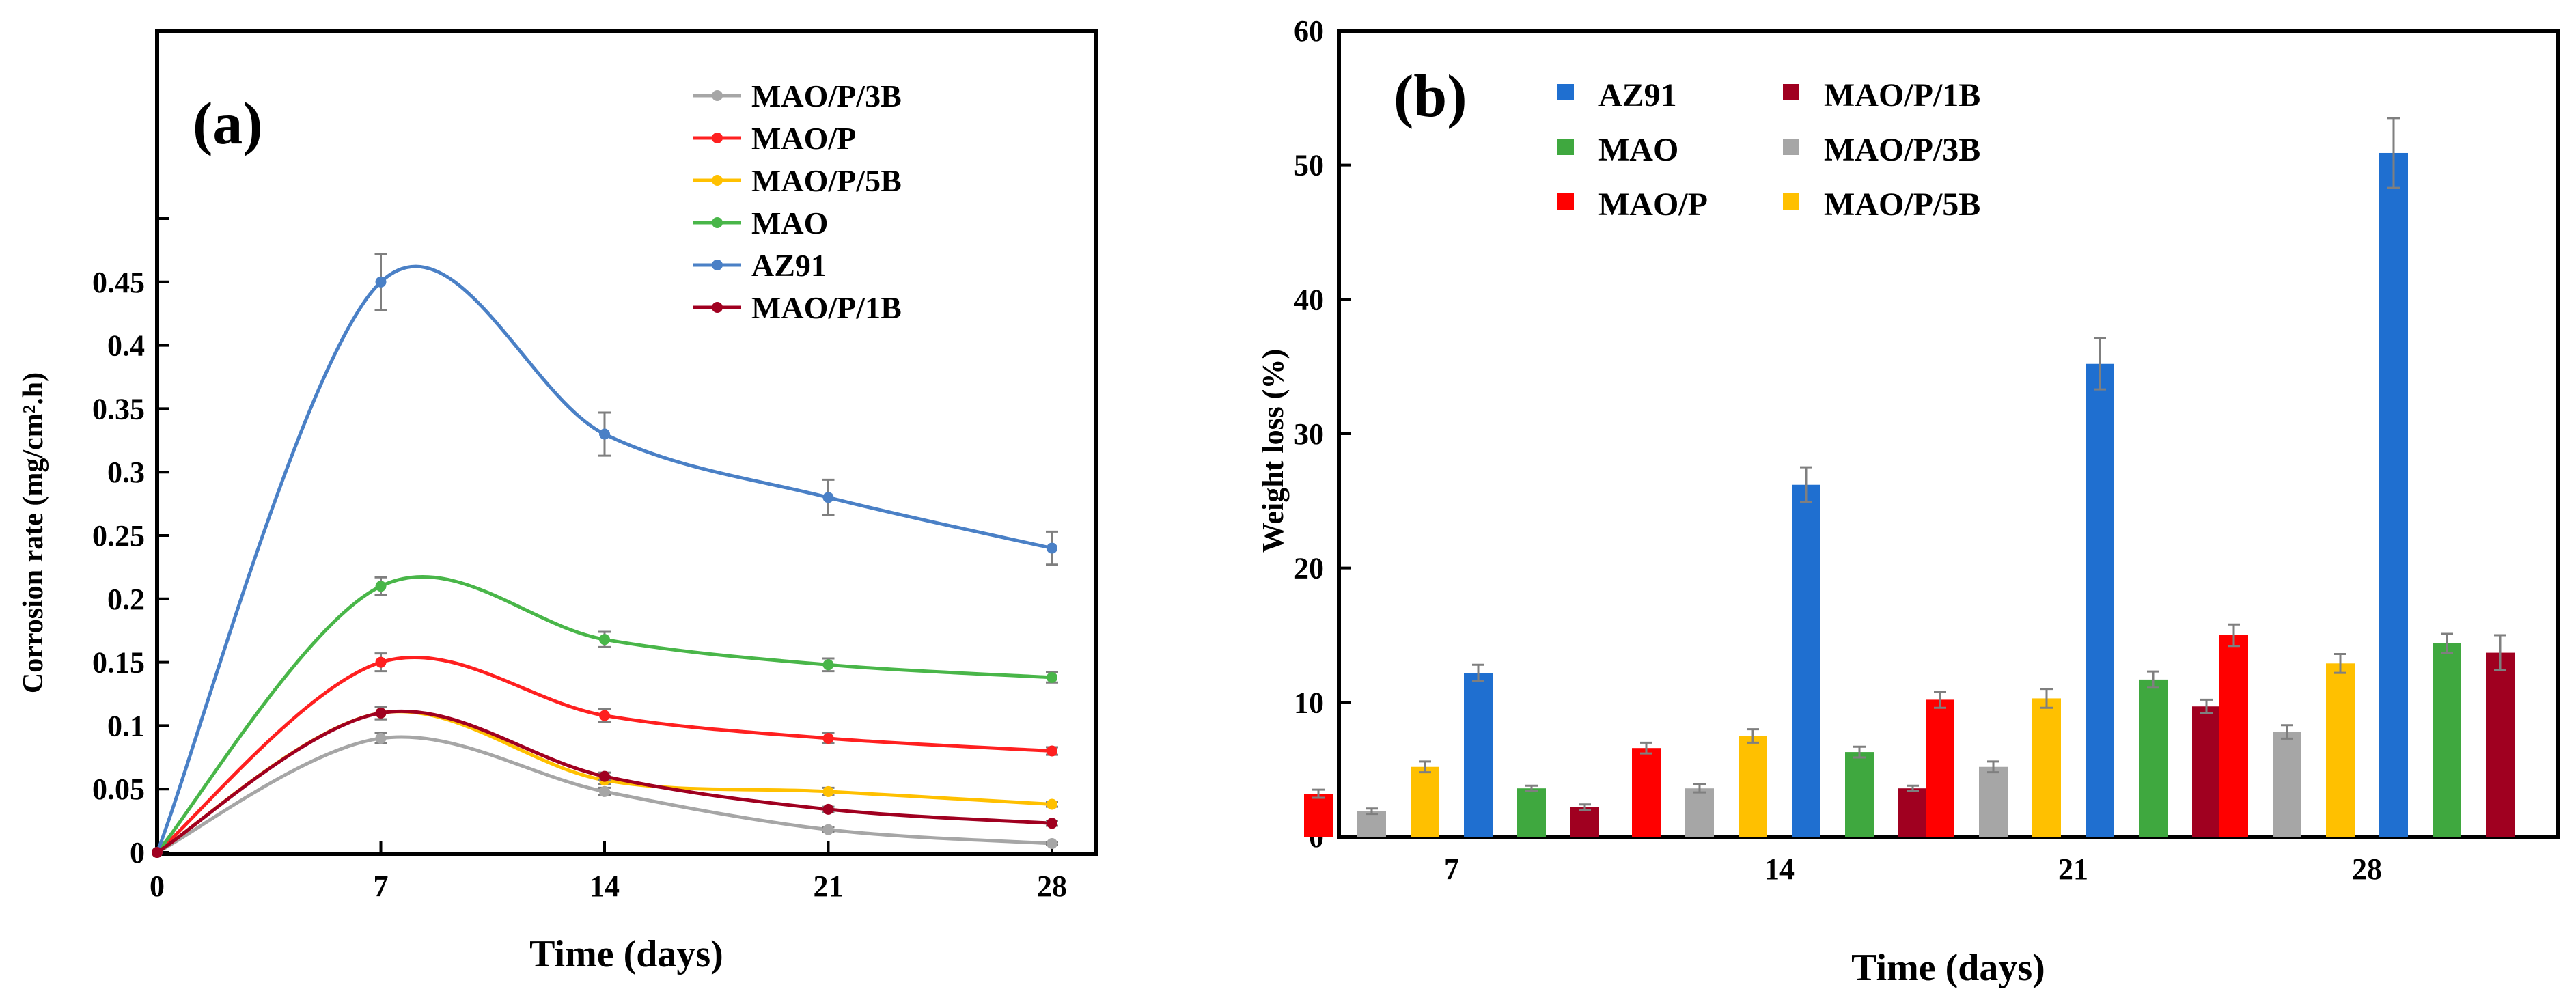  I want to click on chart-b-legend-item: MAO/P/5B, so click(1882, 204).